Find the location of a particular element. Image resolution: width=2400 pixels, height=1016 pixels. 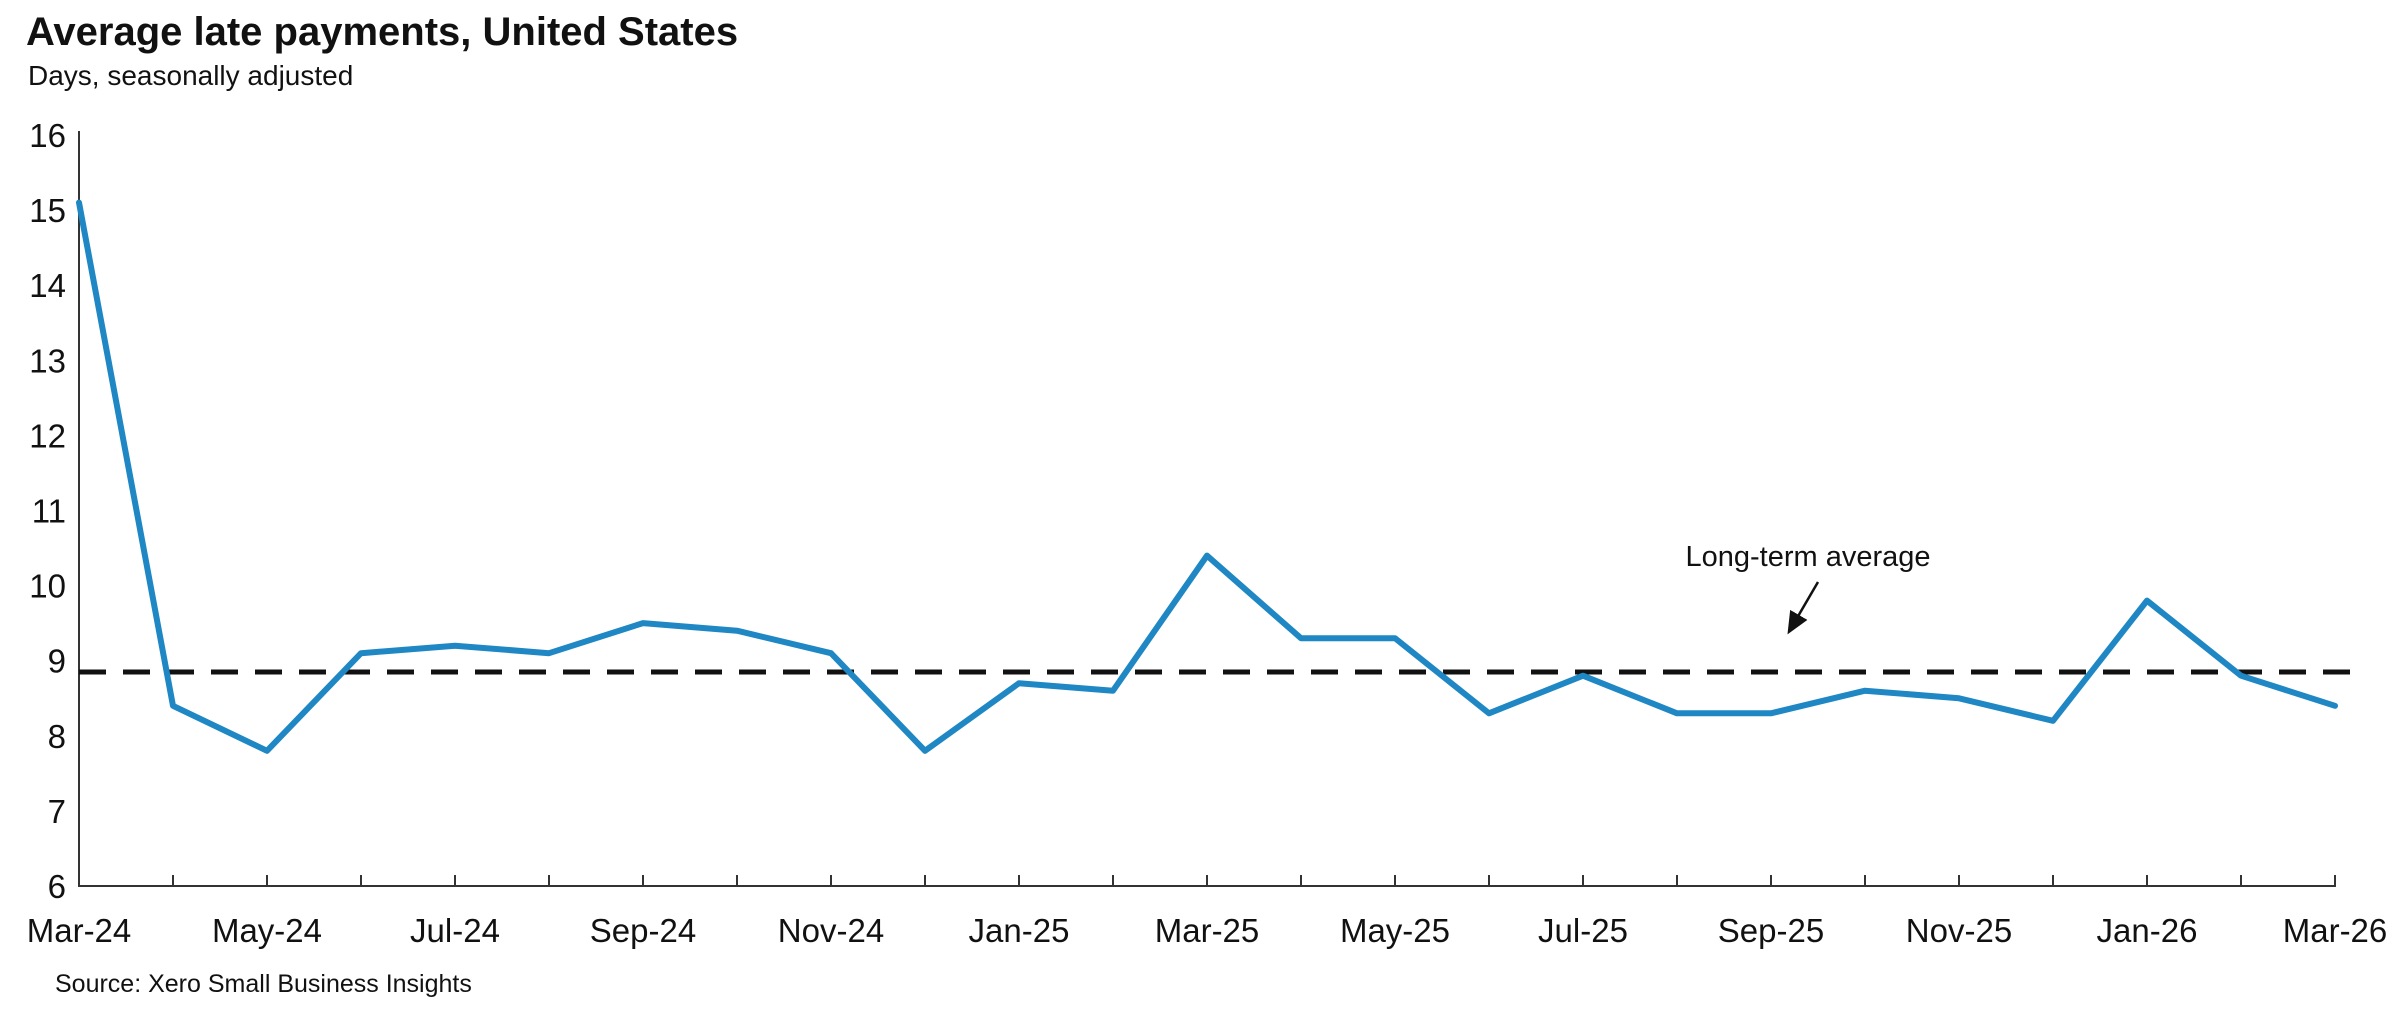

annotation-arrow is located at coordinates (1803, 608).